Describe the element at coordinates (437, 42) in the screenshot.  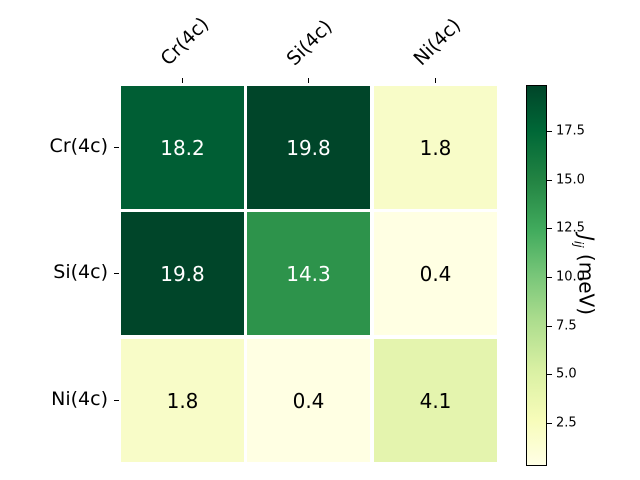
I see `x-tick-label: Ni(4c)` at that location.